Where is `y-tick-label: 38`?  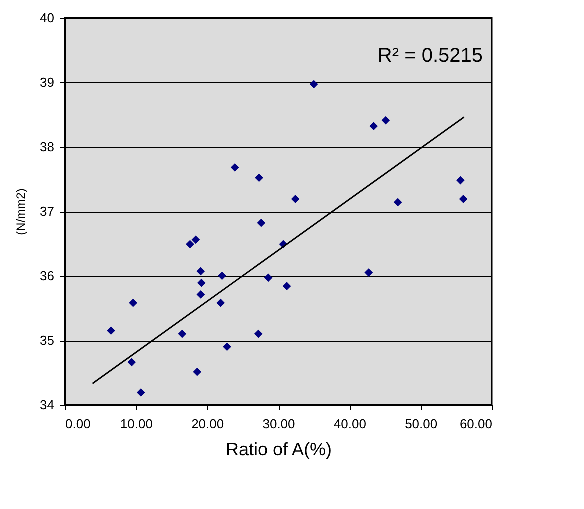
y-tick-label: 38 is located at coordinates (47, 147).